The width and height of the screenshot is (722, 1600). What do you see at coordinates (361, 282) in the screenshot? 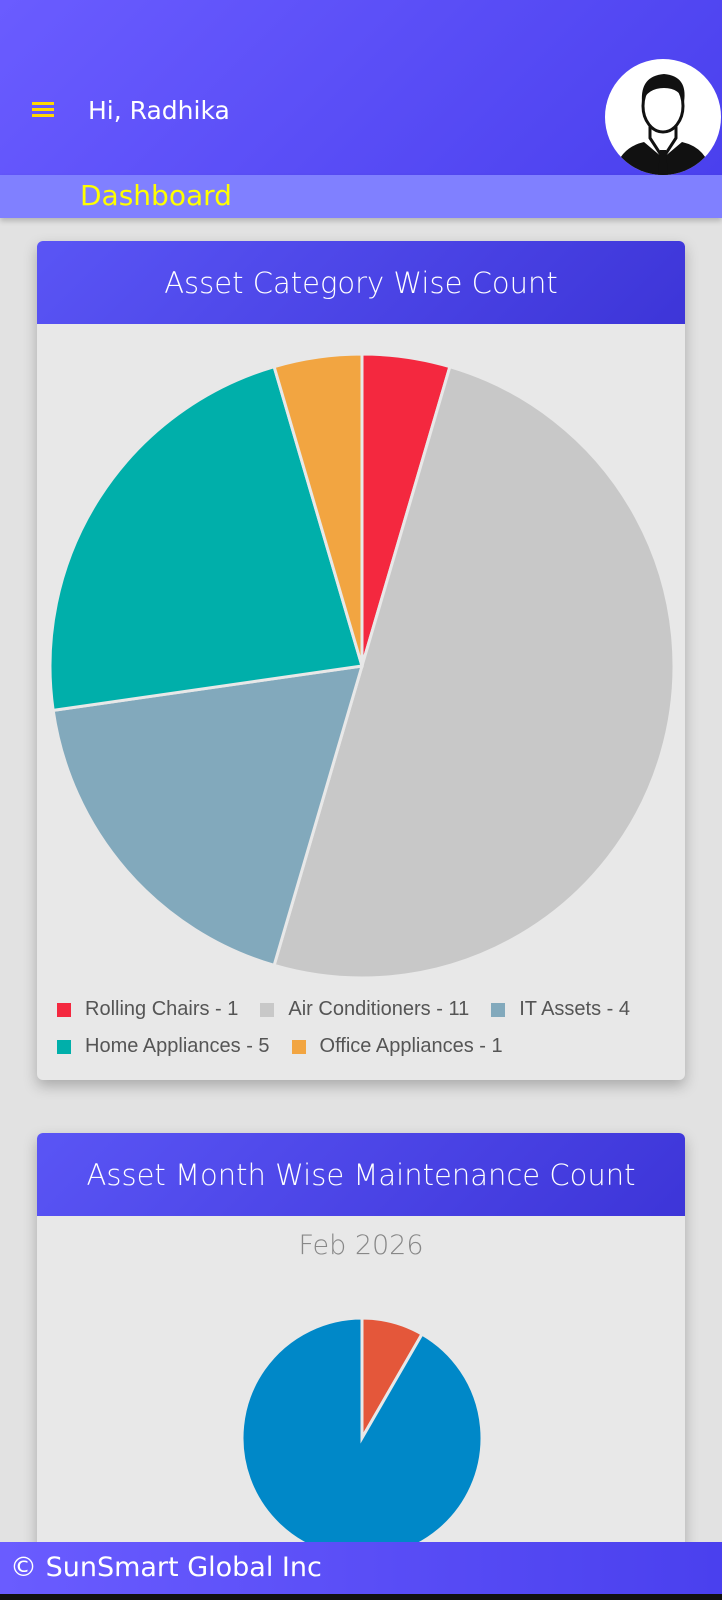
I see `card-title: Asset Category Wise Count` at bounding box center [361, 282].